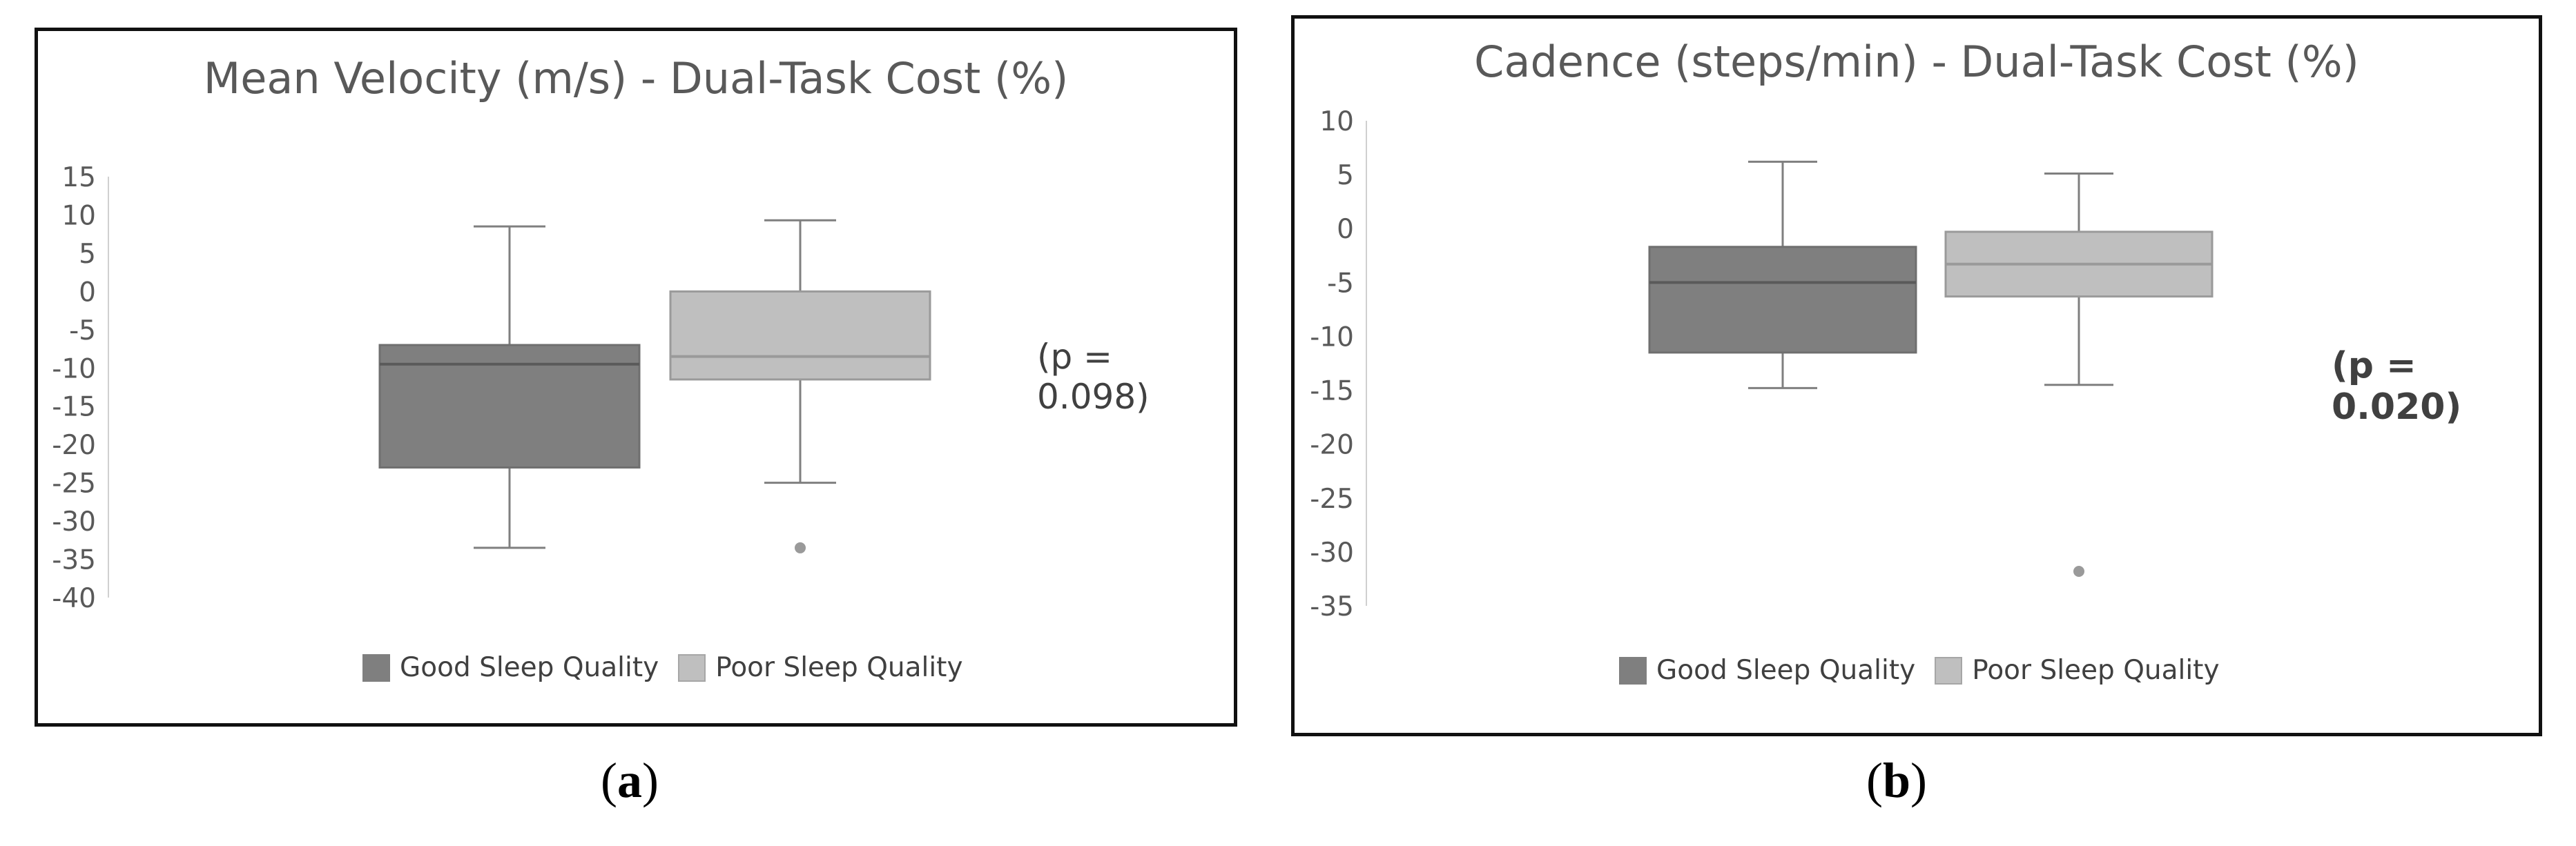  What do you see at coordinates (636, 78) in the screenshot?
I see `chart-title: Mean Velocity (m/s) - Dual-Task Cost (%)` at bounding box center [636, 78].